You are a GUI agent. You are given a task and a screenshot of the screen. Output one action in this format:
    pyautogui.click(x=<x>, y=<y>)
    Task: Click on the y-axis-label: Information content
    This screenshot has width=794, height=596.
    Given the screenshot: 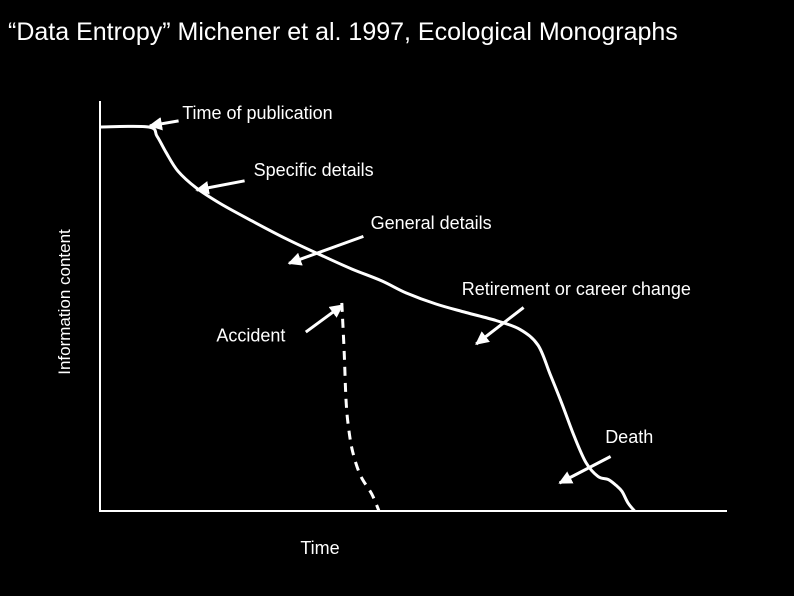 What is the action you would take?
    pyautogui.click(x=64, y=302)
    